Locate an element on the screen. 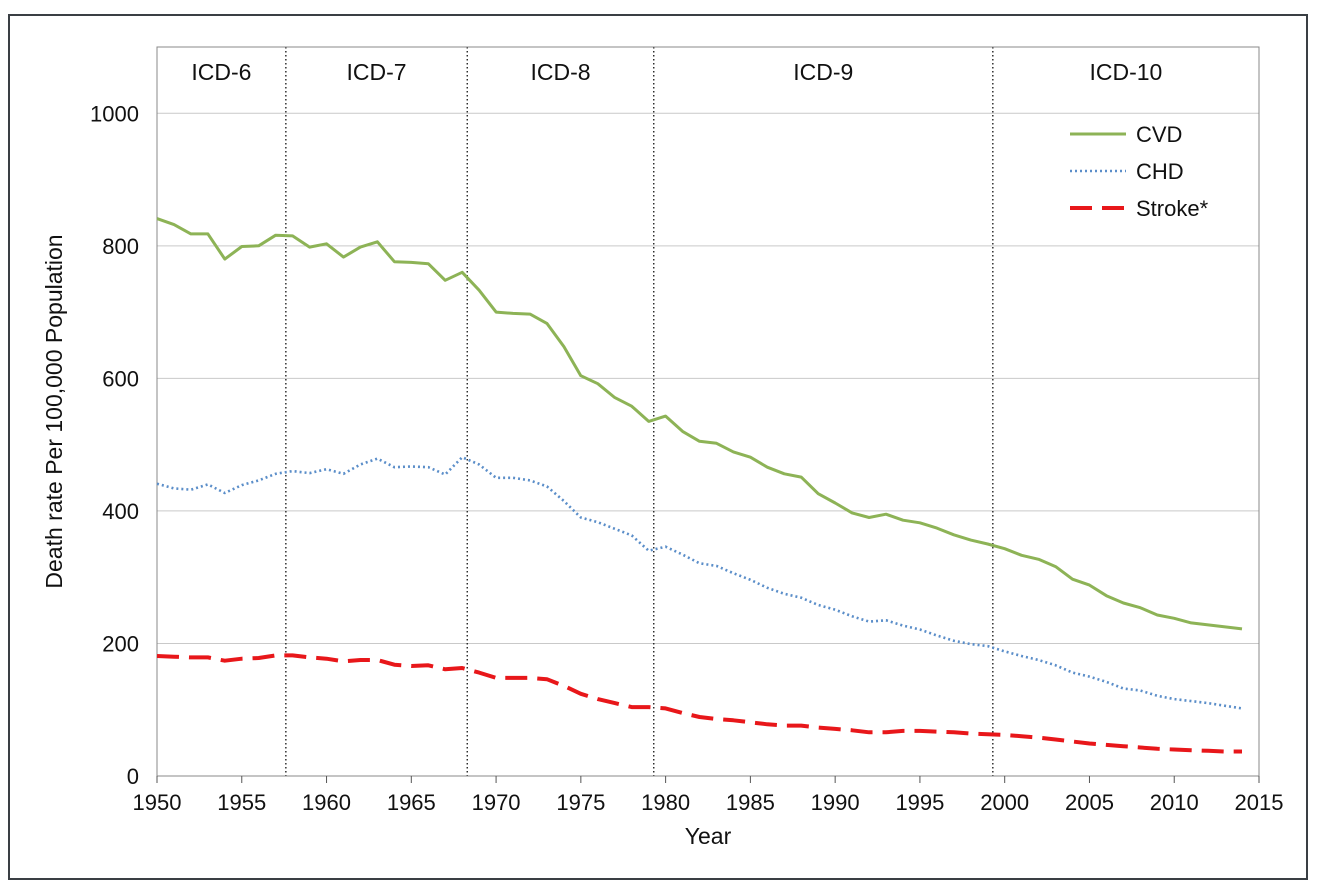  era-label: ICD-7 is located at coordinates (377, 72).